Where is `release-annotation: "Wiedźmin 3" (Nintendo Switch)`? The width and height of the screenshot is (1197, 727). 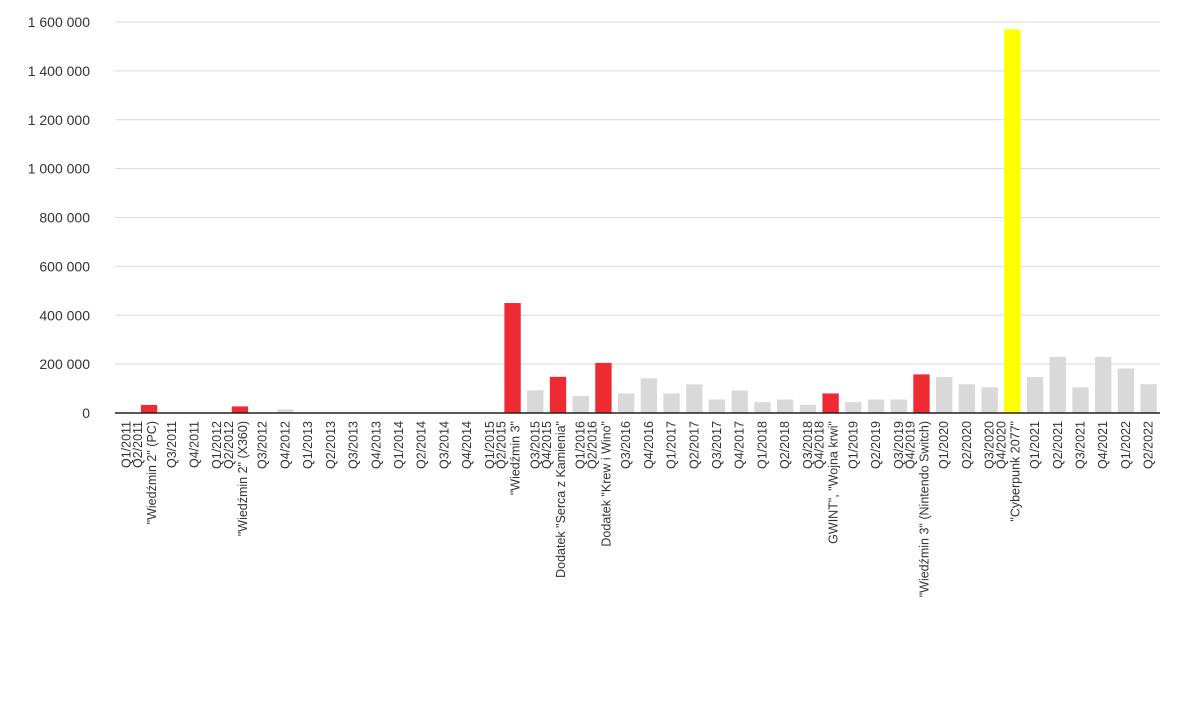 release-annotation: "Wiedźmin 3" (Nintendo Switch) is located at coordinates (924, 509).